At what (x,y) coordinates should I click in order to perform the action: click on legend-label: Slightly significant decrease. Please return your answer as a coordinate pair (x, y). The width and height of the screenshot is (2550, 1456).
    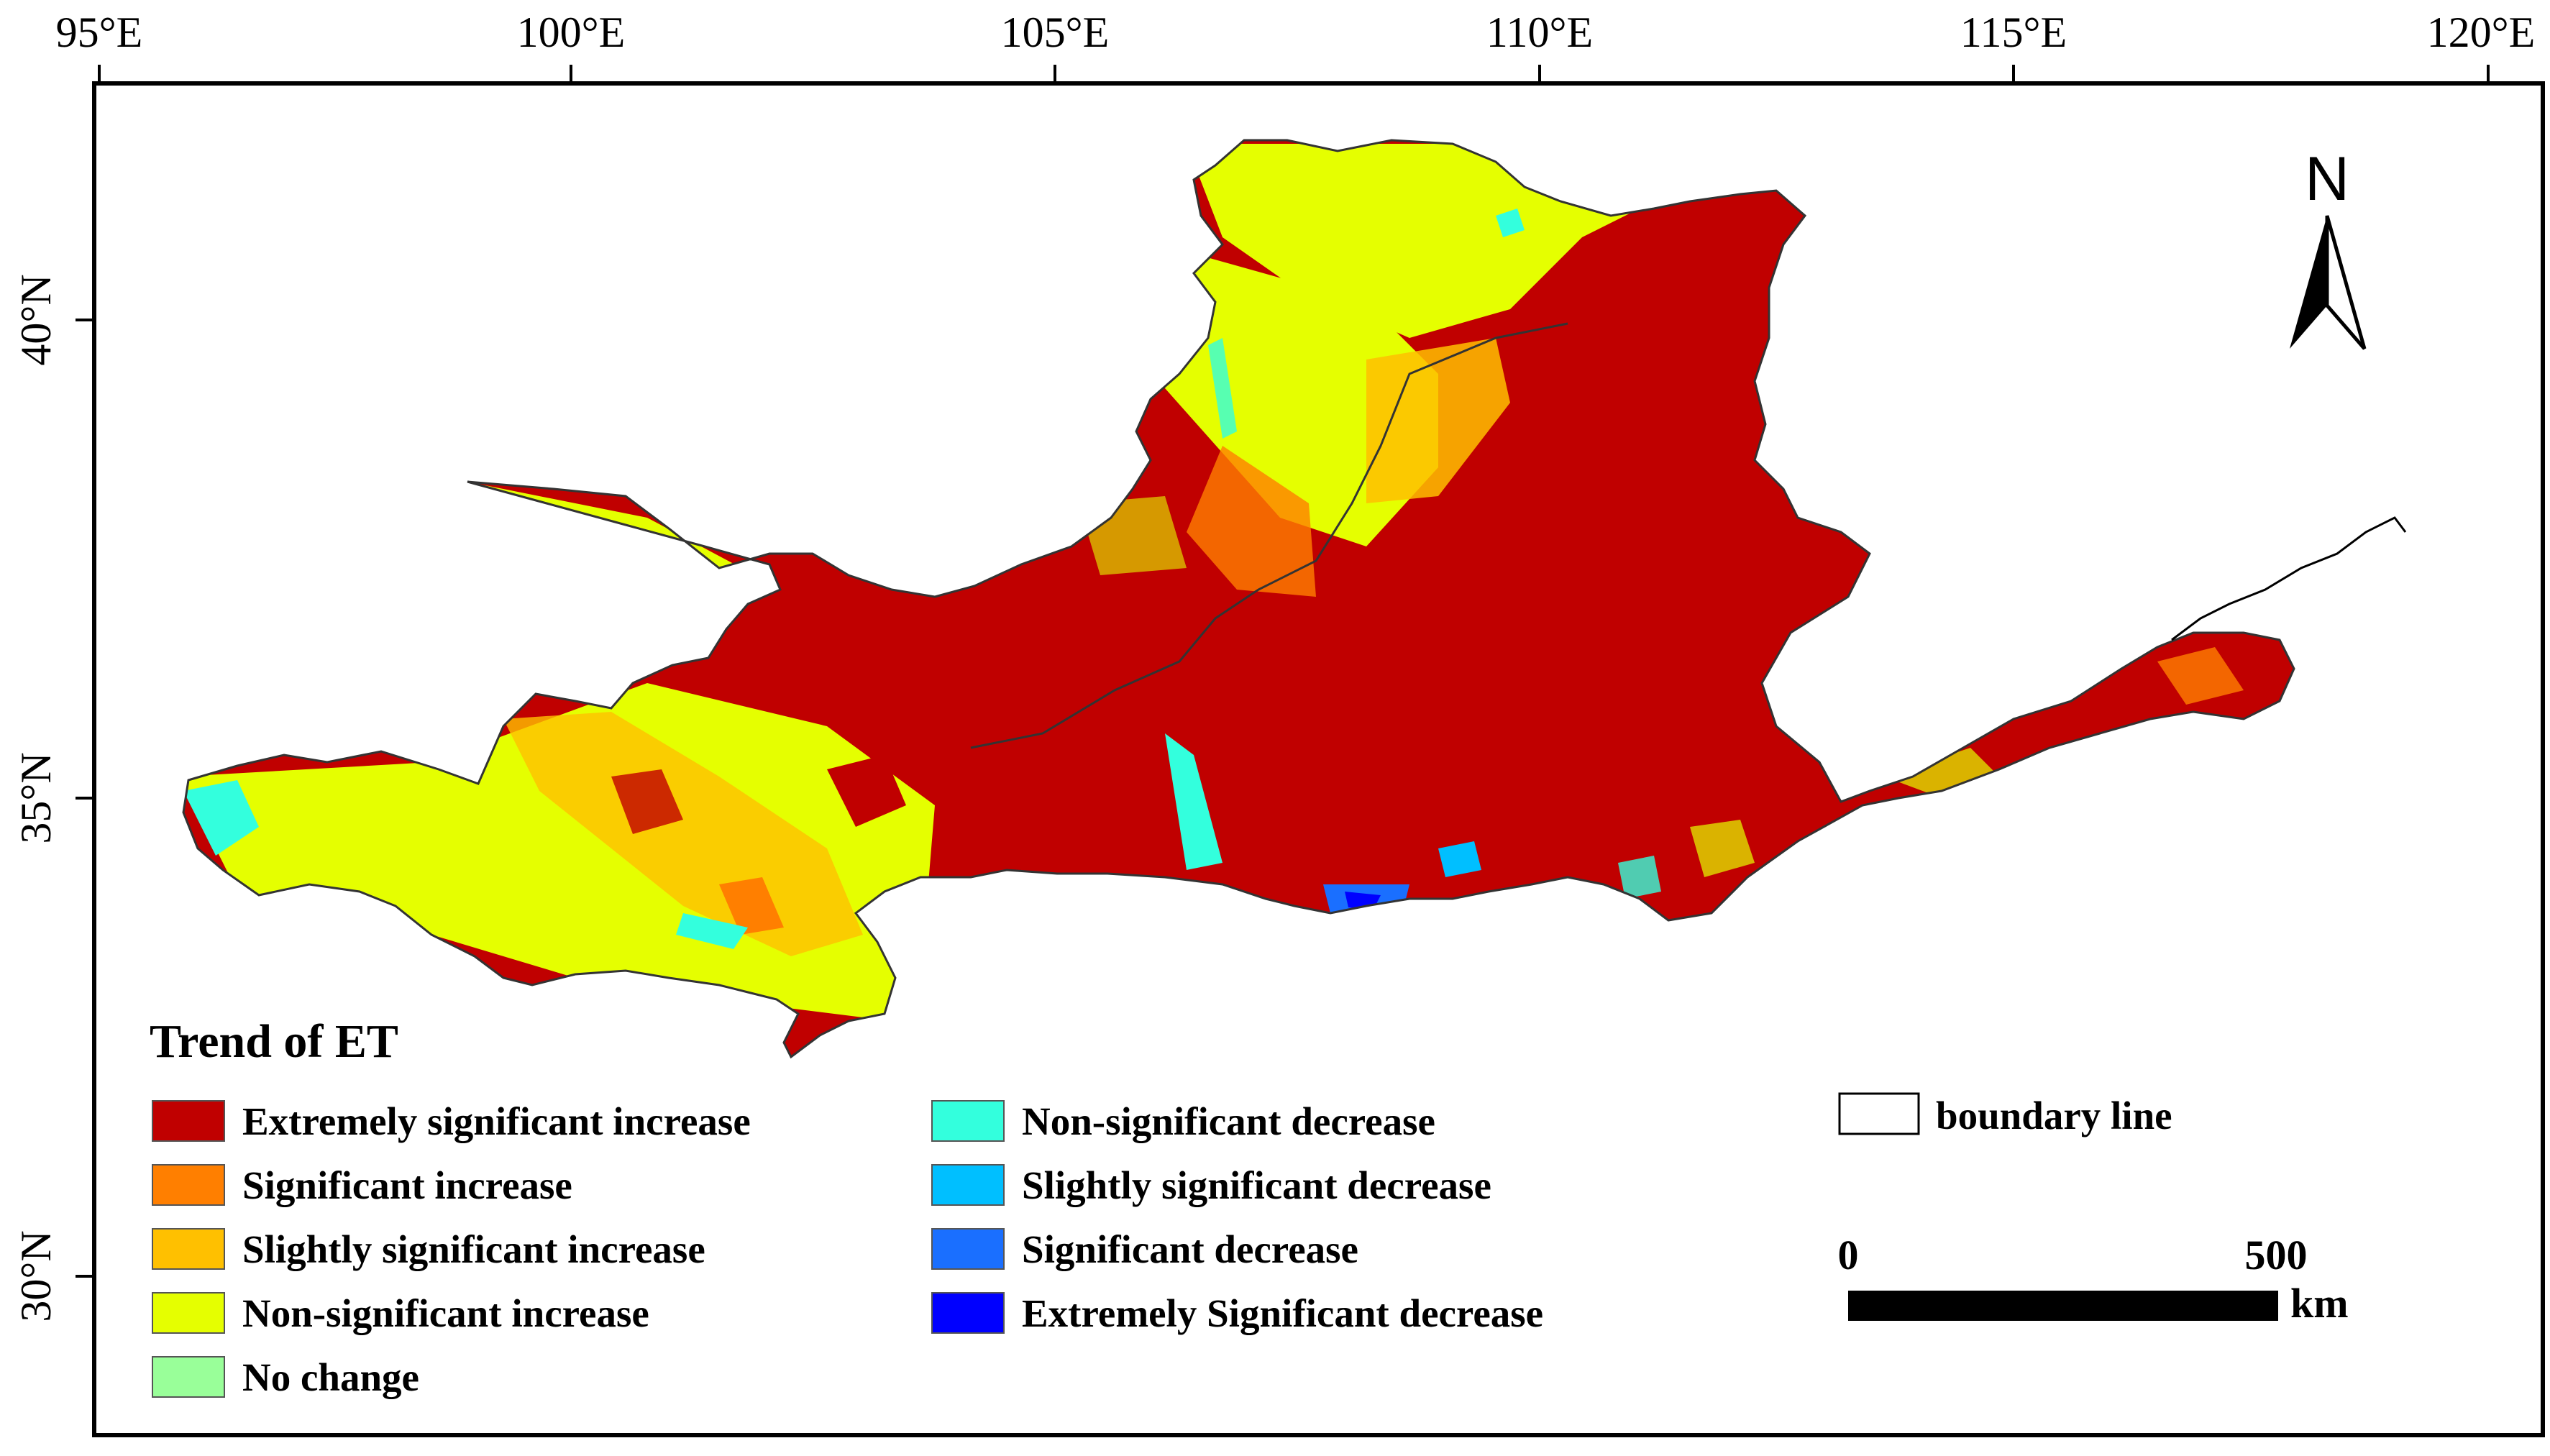
    Looking at the image, I should click on (1256, 1185).